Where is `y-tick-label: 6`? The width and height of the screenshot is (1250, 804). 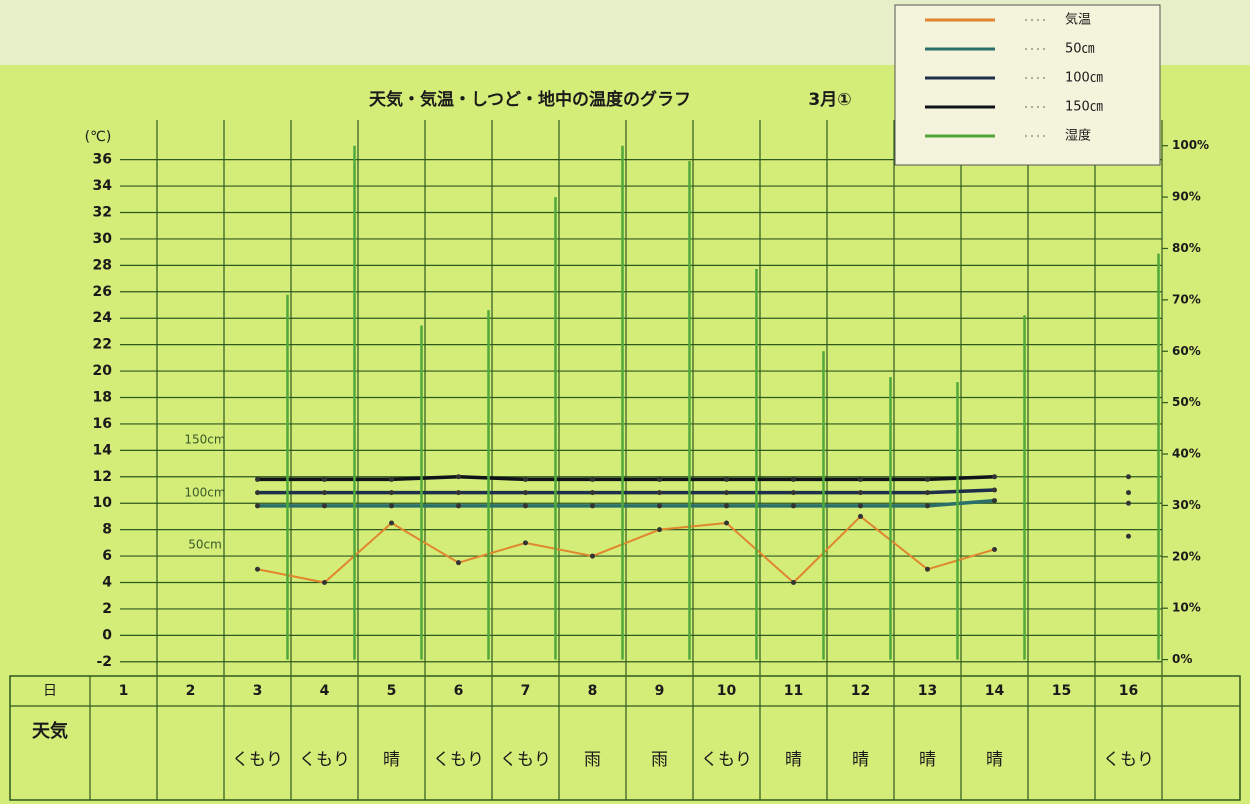 y-tick-label: 6 is located at coordinates (107, 556).